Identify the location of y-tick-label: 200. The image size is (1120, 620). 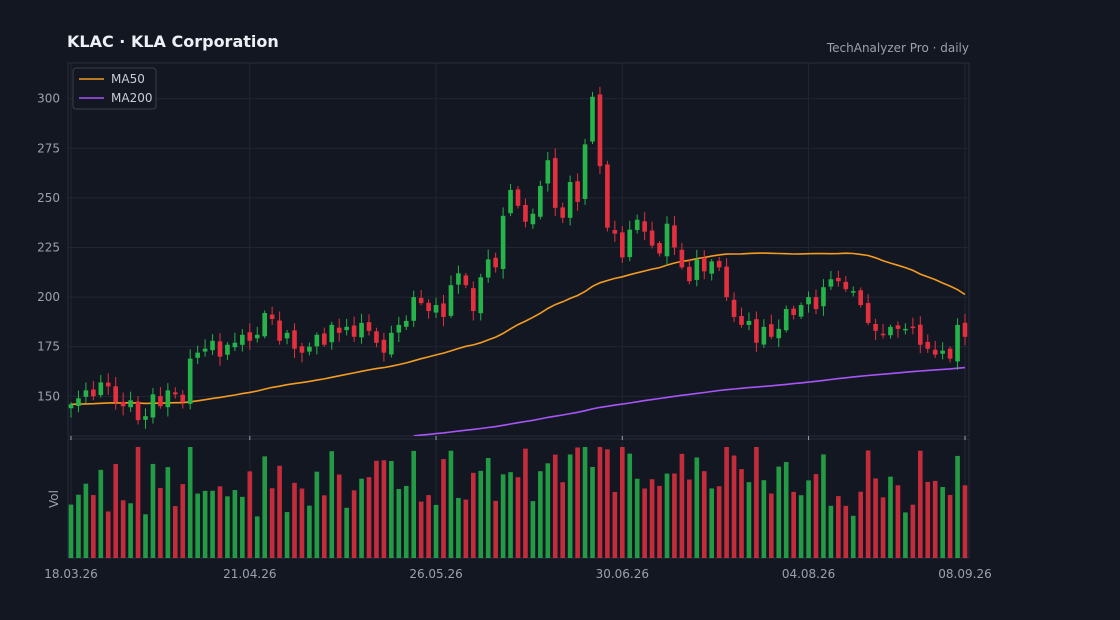
(48, 297).